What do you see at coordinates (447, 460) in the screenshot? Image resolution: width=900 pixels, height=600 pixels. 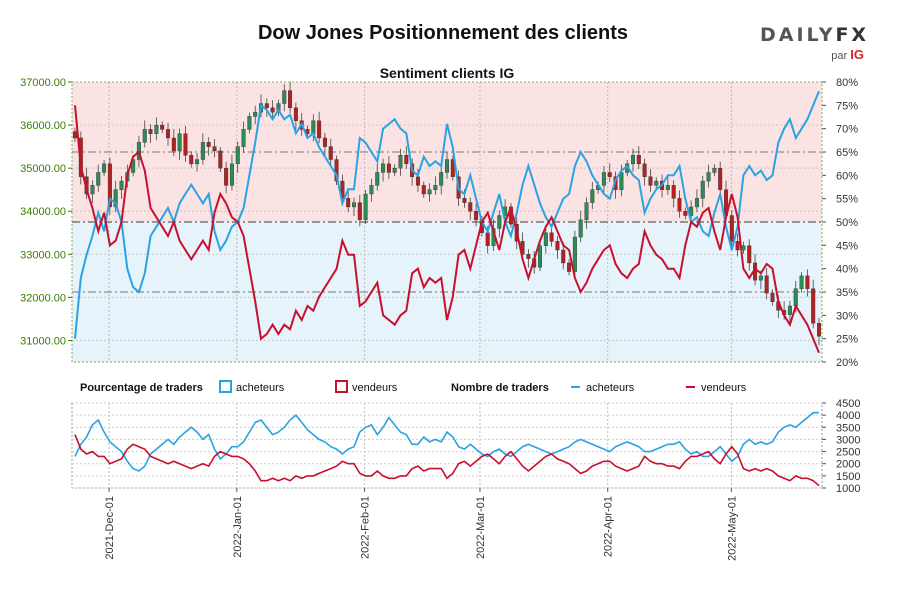 I see `vendeurs-count-line` at bounding box center [447, 460].